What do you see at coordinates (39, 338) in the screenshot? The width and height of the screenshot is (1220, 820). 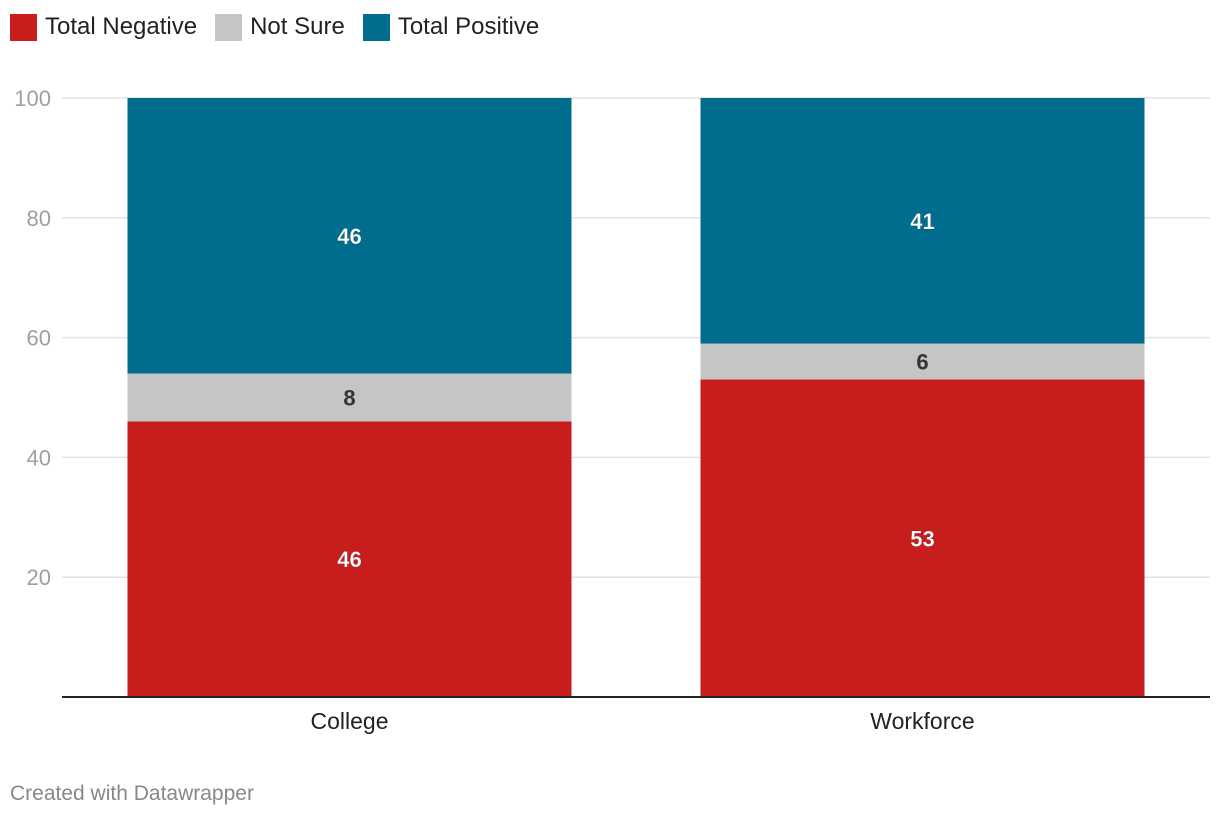 I see `y-tick-label: 60` at bounding box center [39, 338].